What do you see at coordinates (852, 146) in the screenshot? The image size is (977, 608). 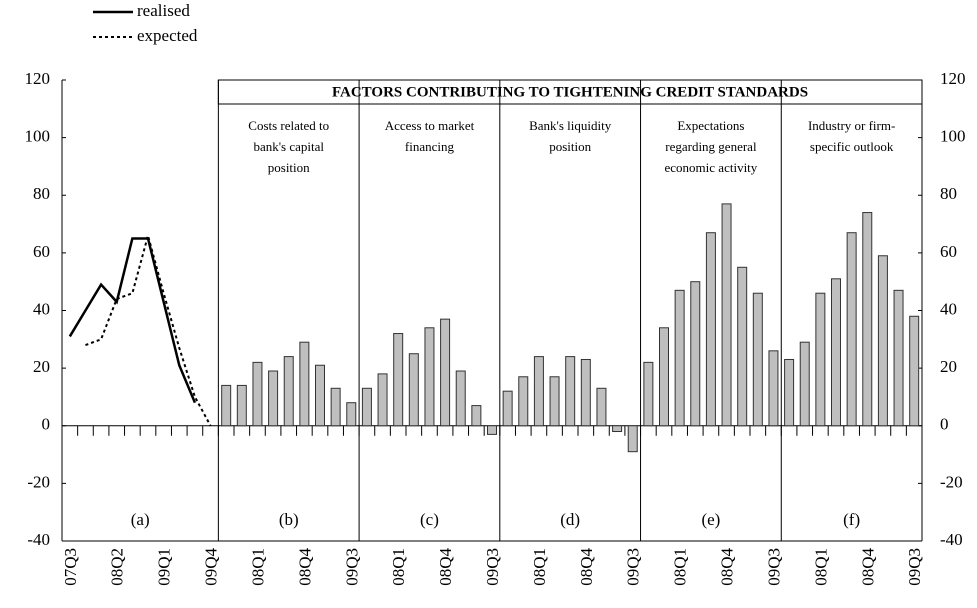 I see `panel-title: specific outlook` at bounding box center [852, 146].